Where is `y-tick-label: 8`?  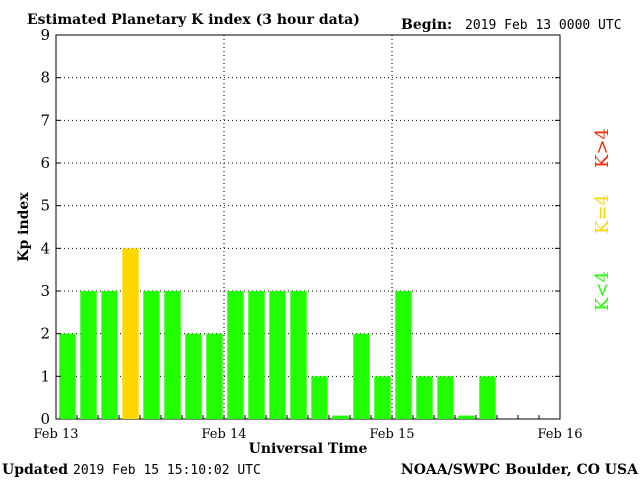 y-tick-label: 8 is located at coordinates (45, 78).